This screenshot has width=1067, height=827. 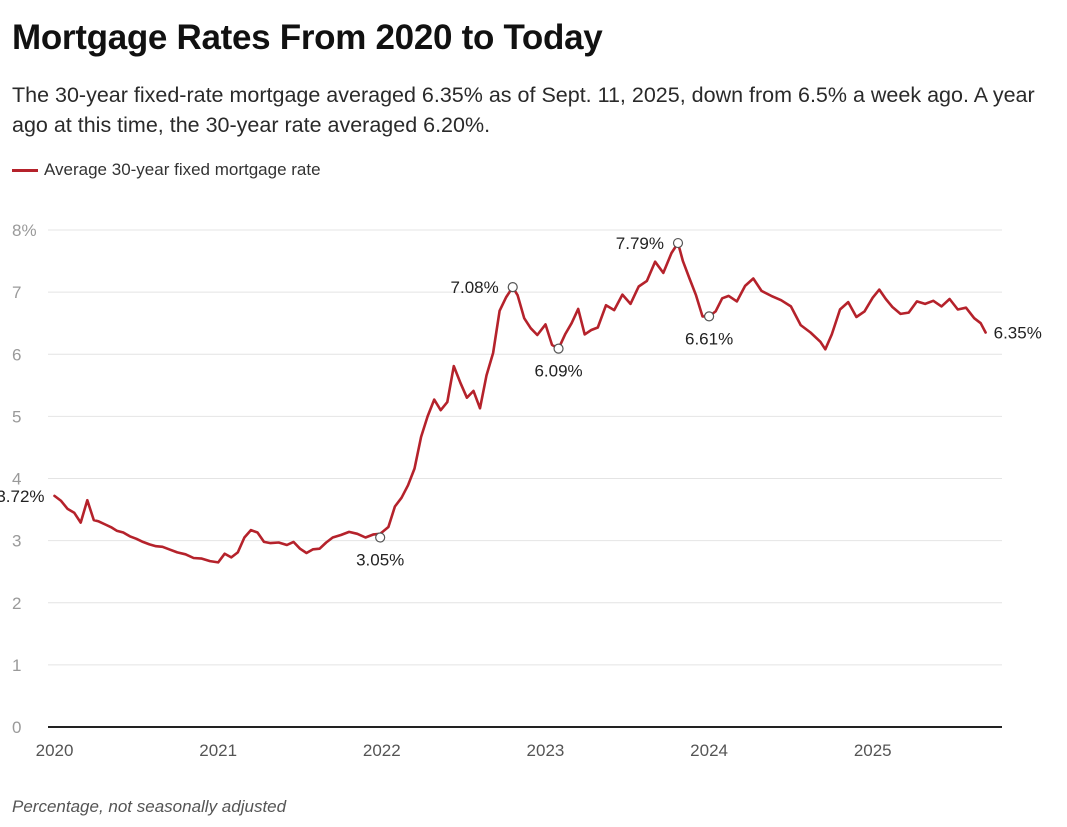 What do you see at coordinates (1018, 333) in the screenshot?
I see `annotation-label: 6.35%` at bounding box center [1018, 333].